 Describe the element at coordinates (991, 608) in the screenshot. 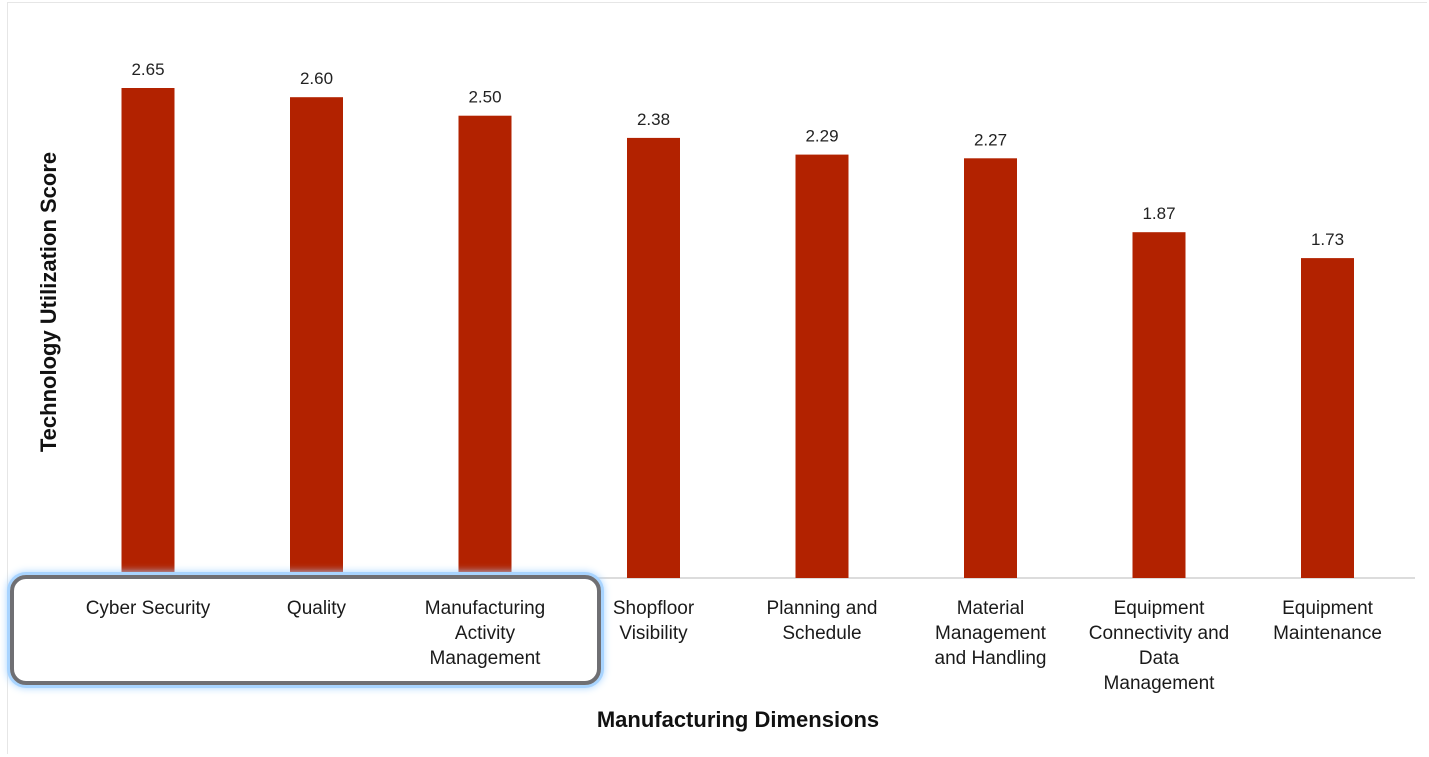

I see `category-label-line: Material` at that location.